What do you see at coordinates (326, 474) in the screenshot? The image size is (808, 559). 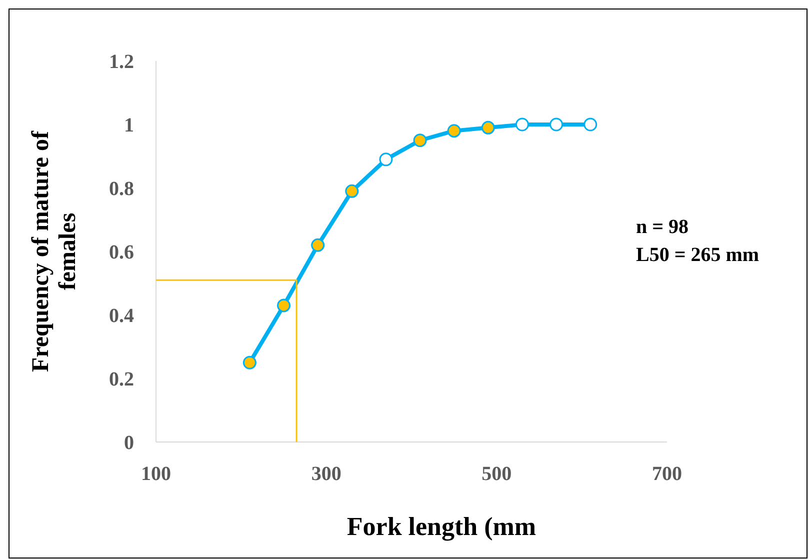 I see `x-tick-label: 300` at bounding box center [326, 474].